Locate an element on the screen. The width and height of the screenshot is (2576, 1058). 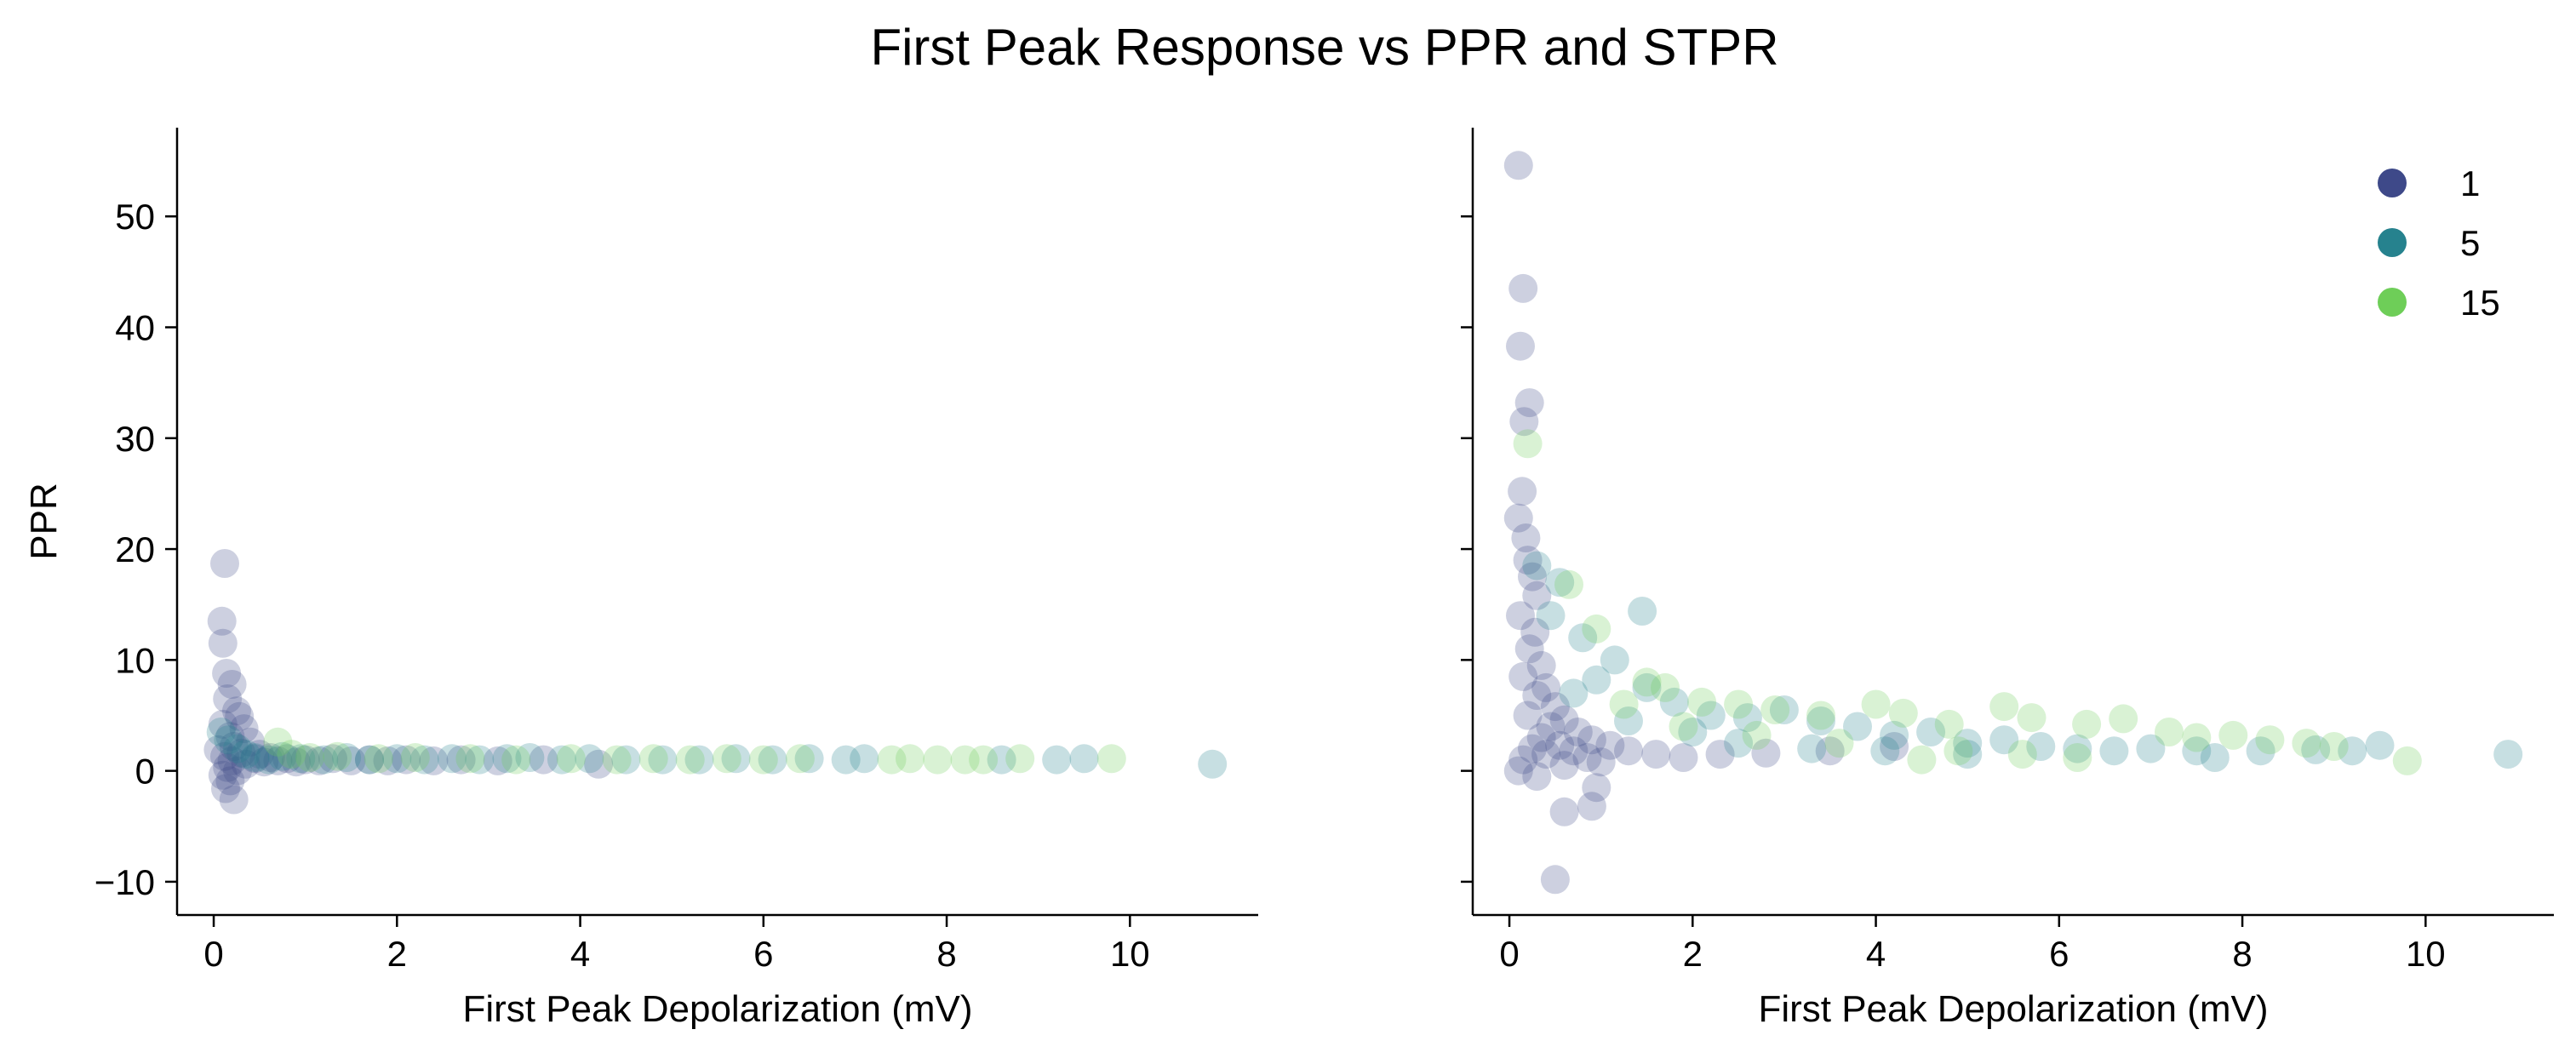
y-tick-label: 50 is located at coordinates (135, 217).